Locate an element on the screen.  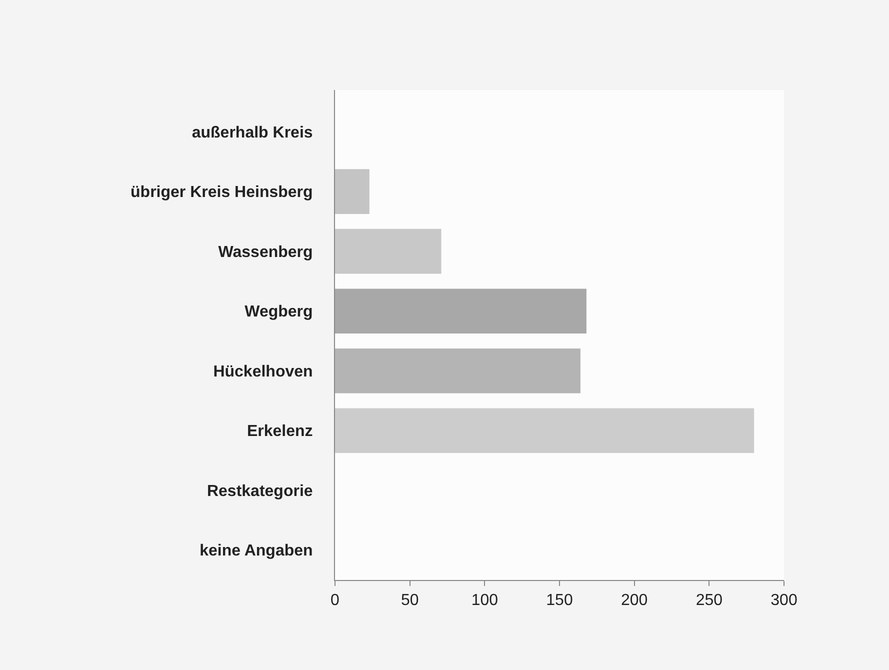
x-tick-label: 300 is located at coordinates (784, 601).